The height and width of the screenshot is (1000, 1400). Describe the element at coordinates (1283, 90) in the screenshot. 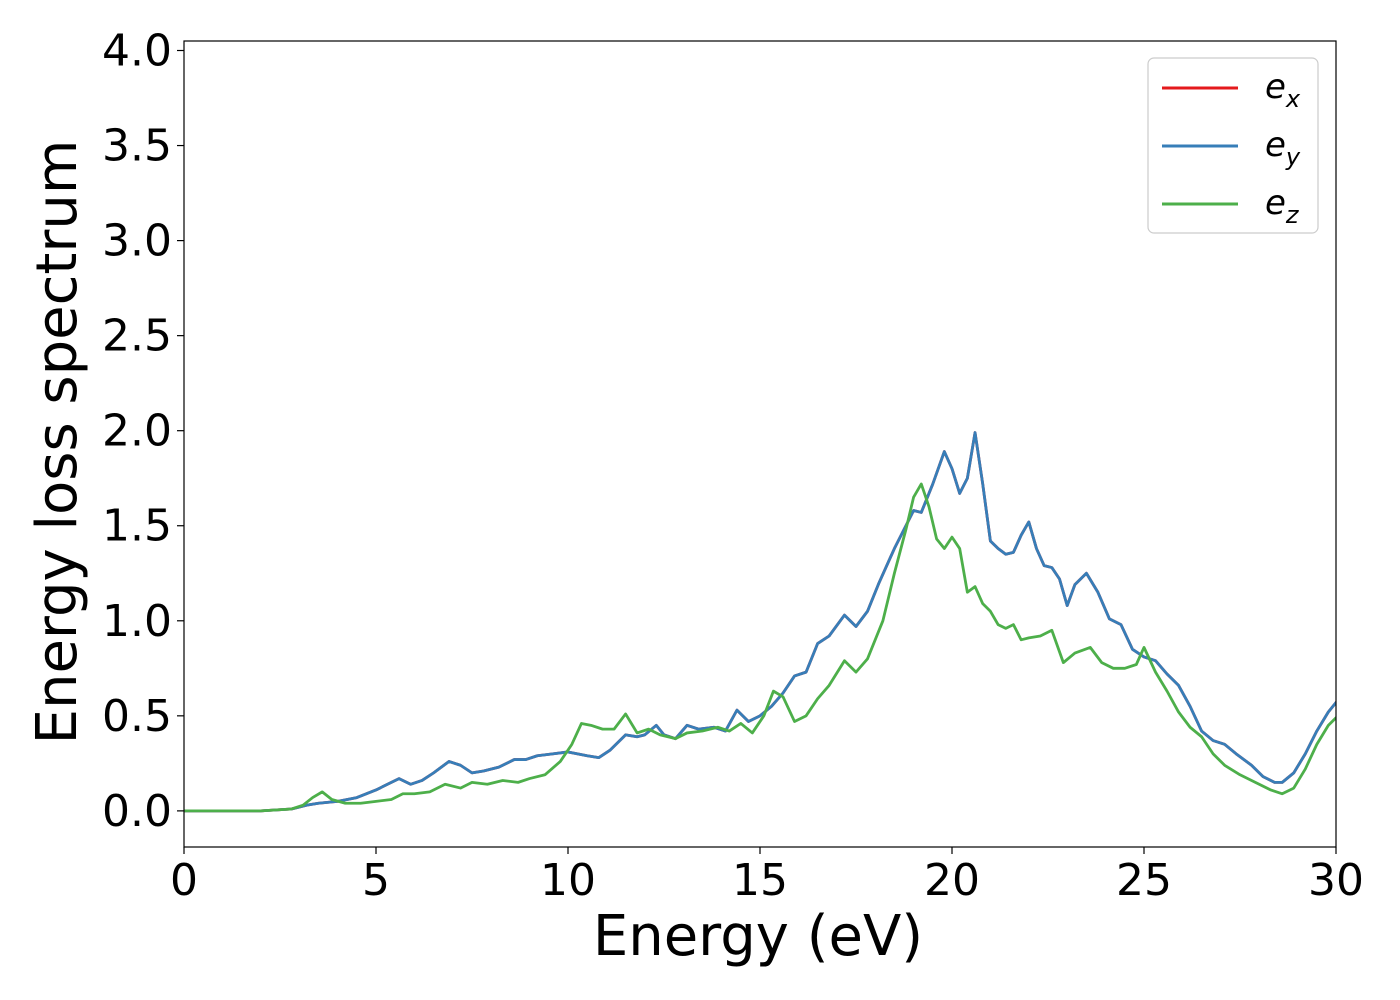

I see `legend-label-x: ex` at that location.